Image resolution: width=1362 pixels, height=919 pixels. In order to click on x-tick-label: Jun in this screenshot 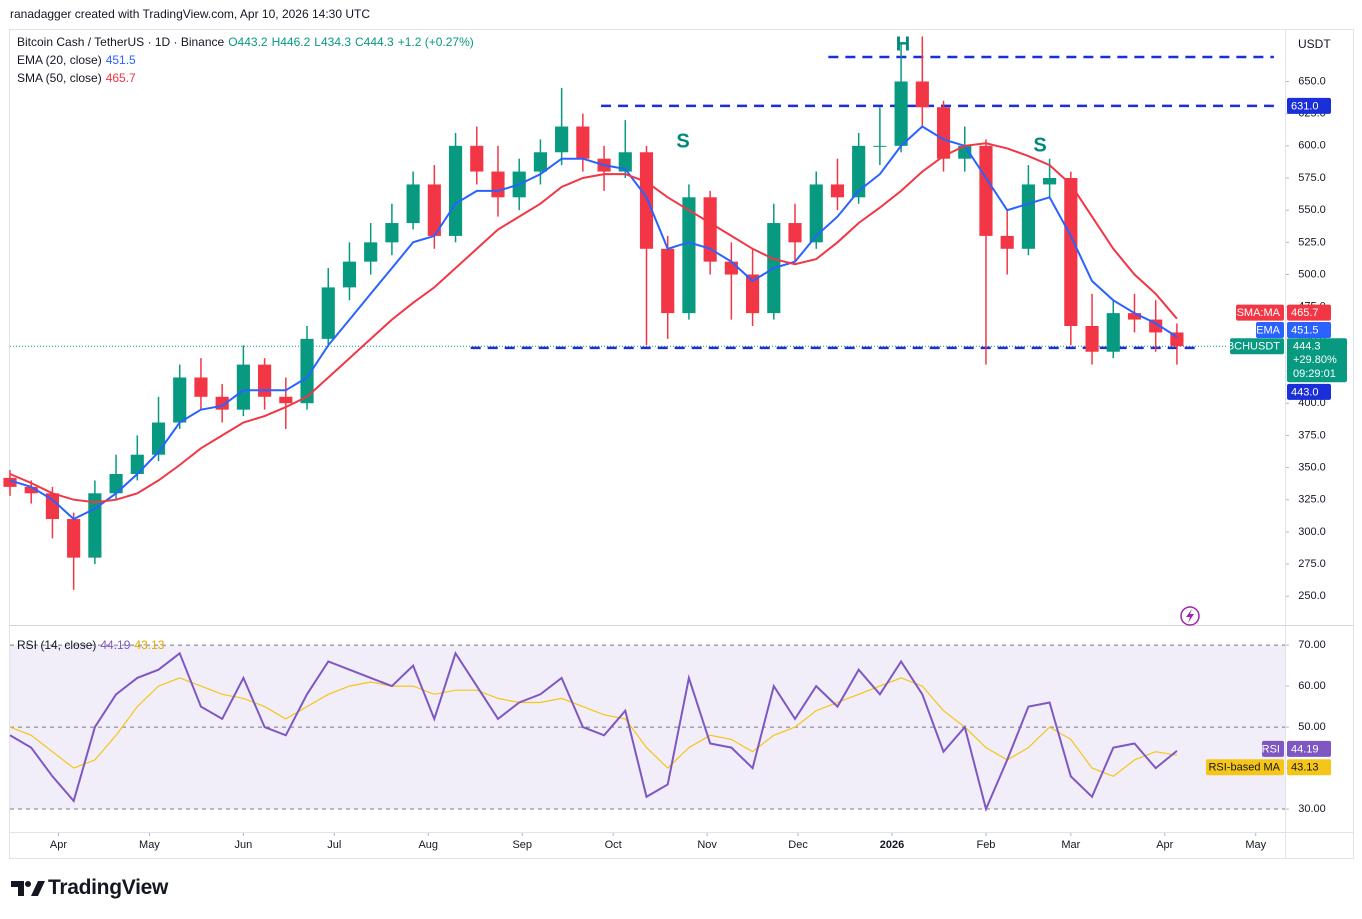, I will do `click(244, 845)`.